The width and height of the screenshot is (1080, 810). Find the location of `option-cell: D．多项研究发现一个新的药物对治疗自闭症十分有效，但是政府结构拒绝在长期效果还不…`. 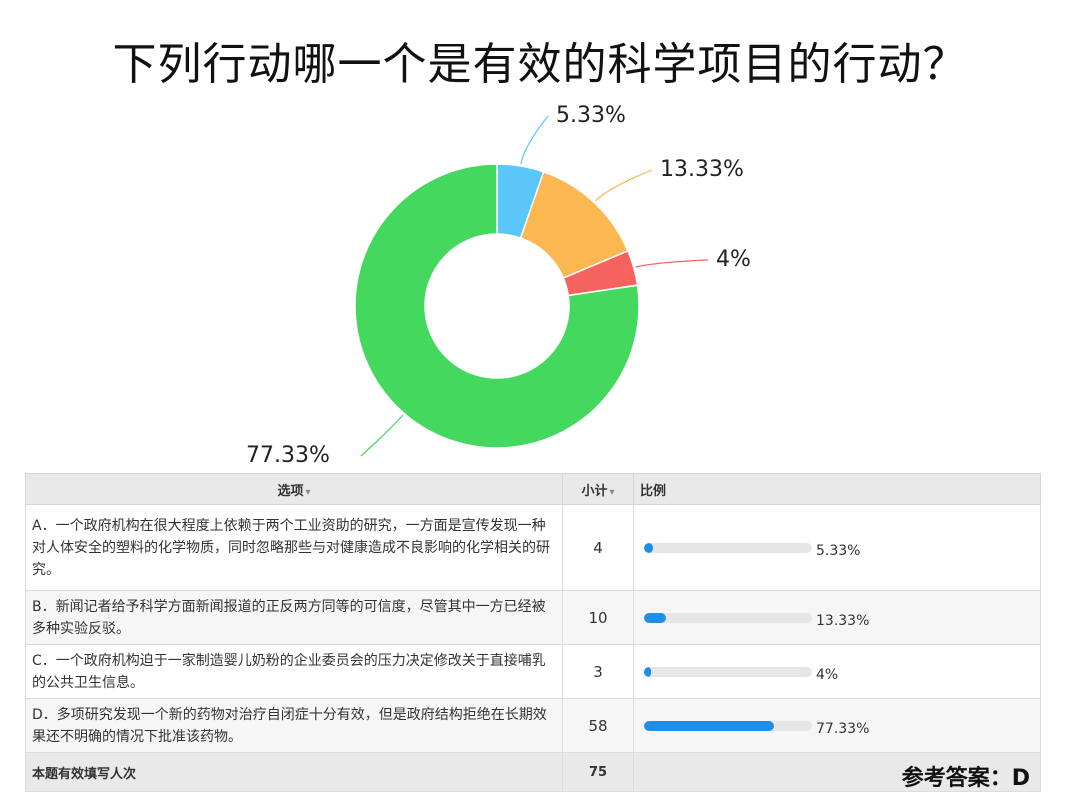

option-cell: D．多项研究发现一个新的药物对治疗自闭症十分有效，但是政府结构拒绝在长期效果还不… is located at coordinates (294, 725).